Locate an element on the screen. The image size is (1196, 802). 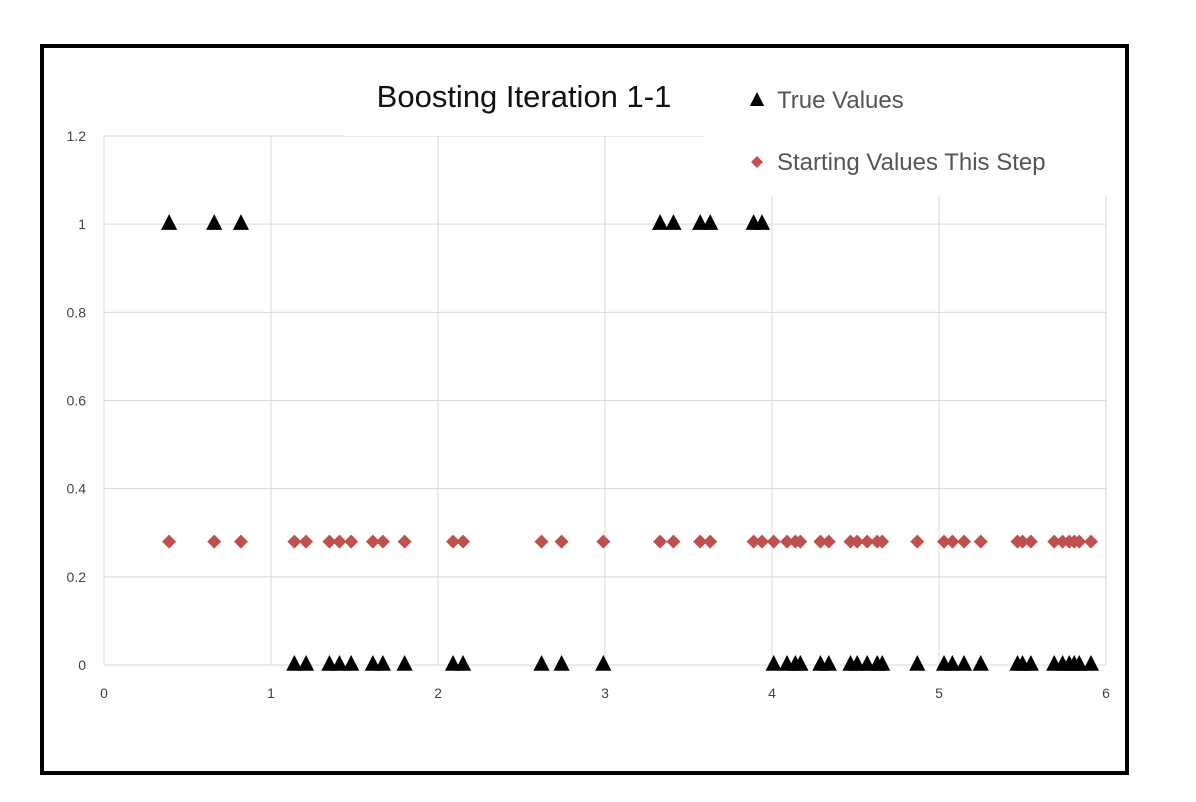
y-tick-label: 0.8 is located at coordinates (77, 312).